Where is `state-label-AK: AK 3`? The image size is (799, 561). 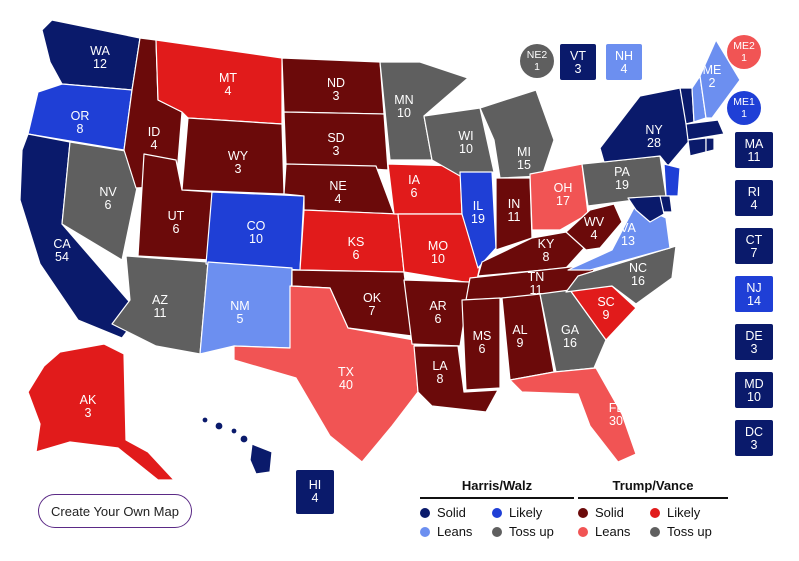
state-label-AK: AK 3 is located at coordinates (88, 406).